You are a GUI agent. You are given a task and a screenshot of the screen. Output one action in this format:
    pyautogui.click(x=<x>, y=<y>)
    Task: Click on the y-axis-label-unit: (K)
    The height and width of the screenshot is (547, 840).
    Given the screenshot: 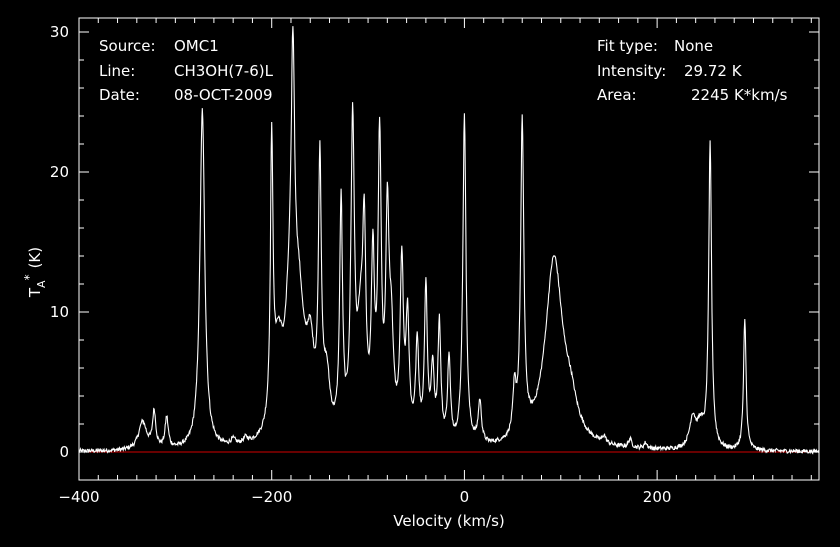 What is the action you would take?
    pyautogui.click(x=35, y=258)
    